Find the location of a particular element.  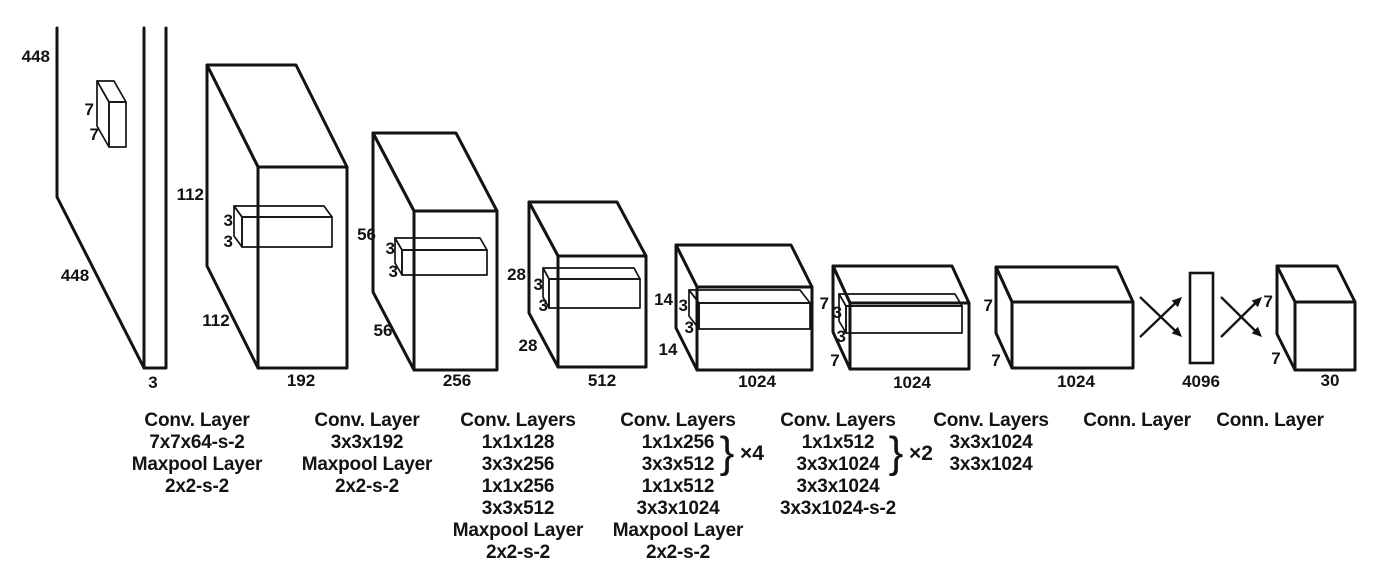

col7-line: Conn. Layer is located at coordinates (1137, 420).